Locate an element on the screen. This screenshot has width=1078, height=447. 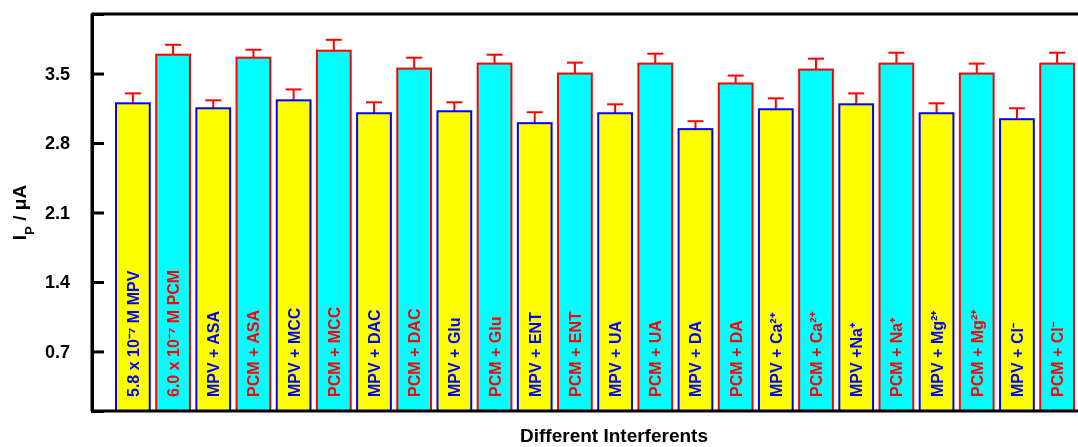
y-tick-label: 3.5 is located at coordinates (57, 73).